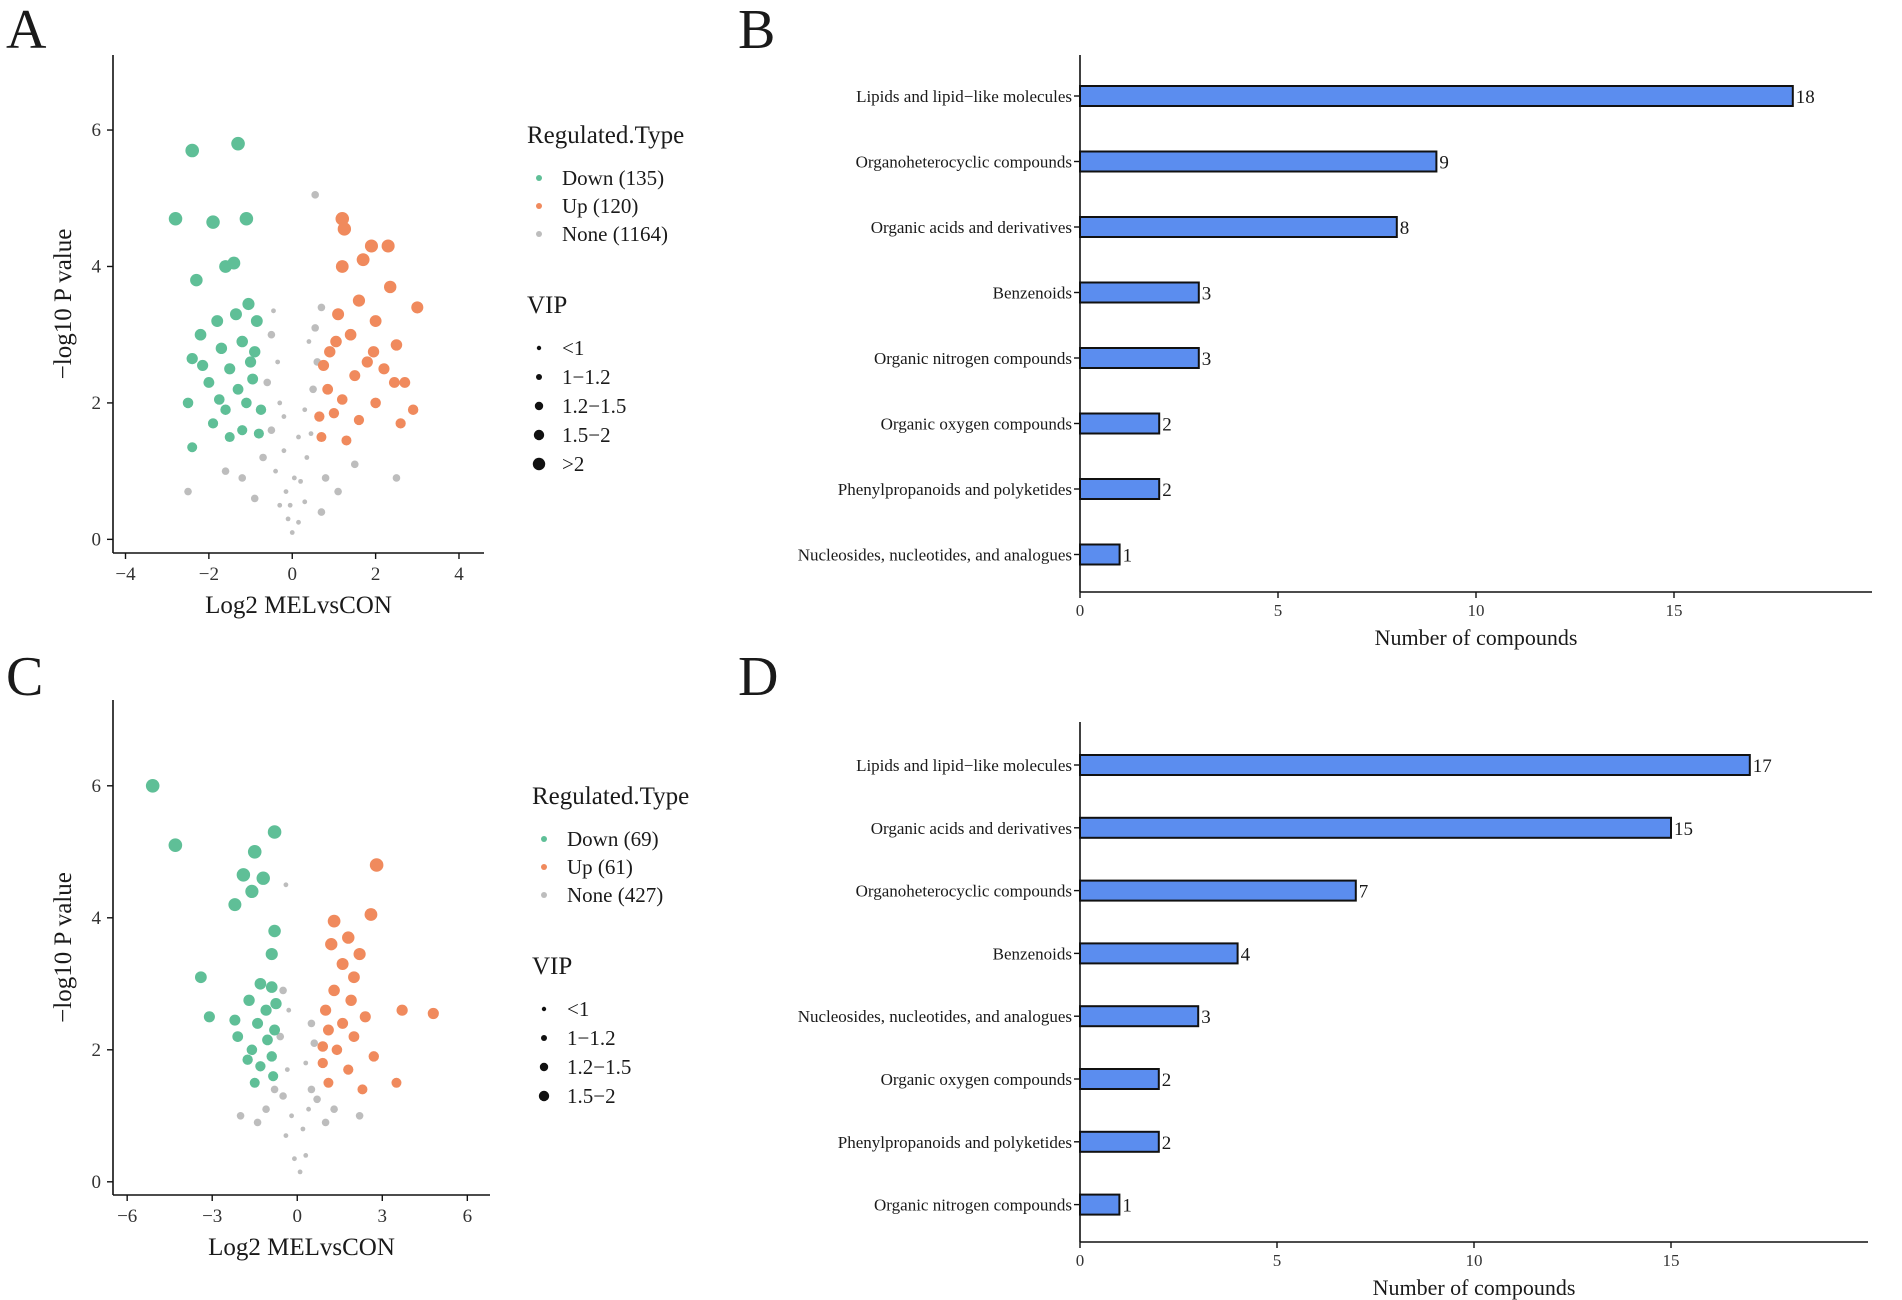 This screenshot has height=1300, width=1902. I want to click on x-axis-title: Log2 MELvsCON, so click(301, 1247).